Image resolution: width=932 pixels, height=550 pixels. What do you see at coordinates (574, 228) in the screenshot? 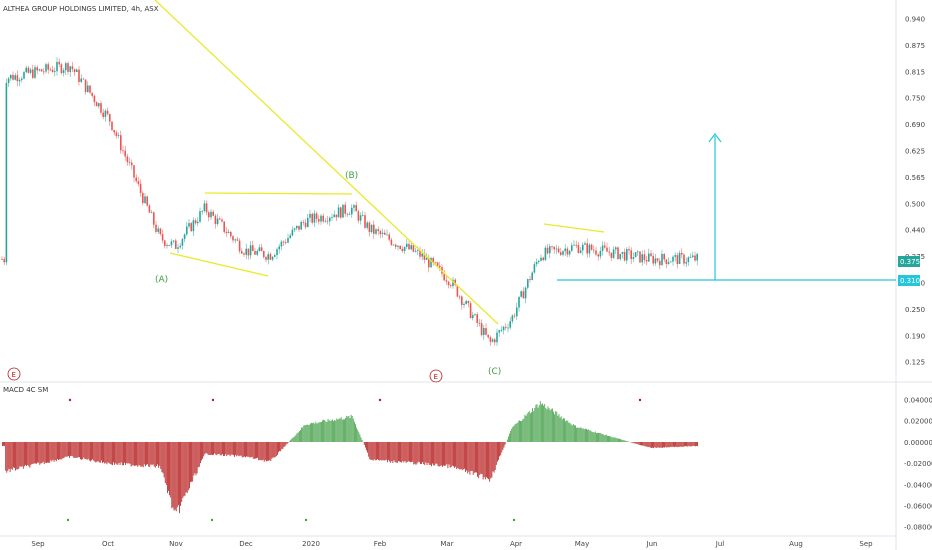
I see `resistance-line` at bounding box center [574, 228].